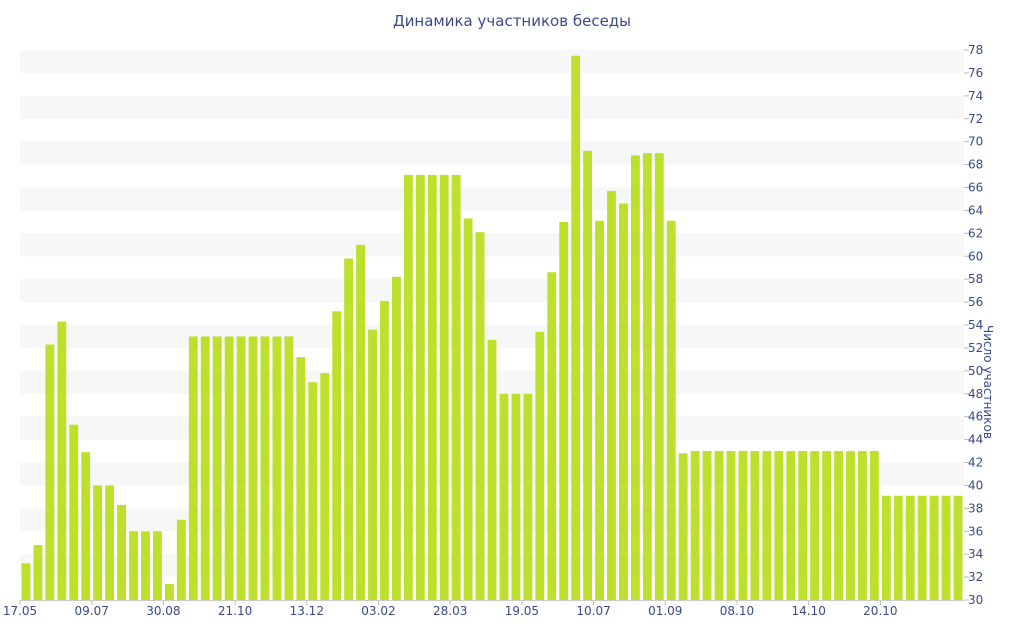  Describe the element at coordinates (20, 611) in the screenshot. I see `x-tick-label: 17.05` at that location.